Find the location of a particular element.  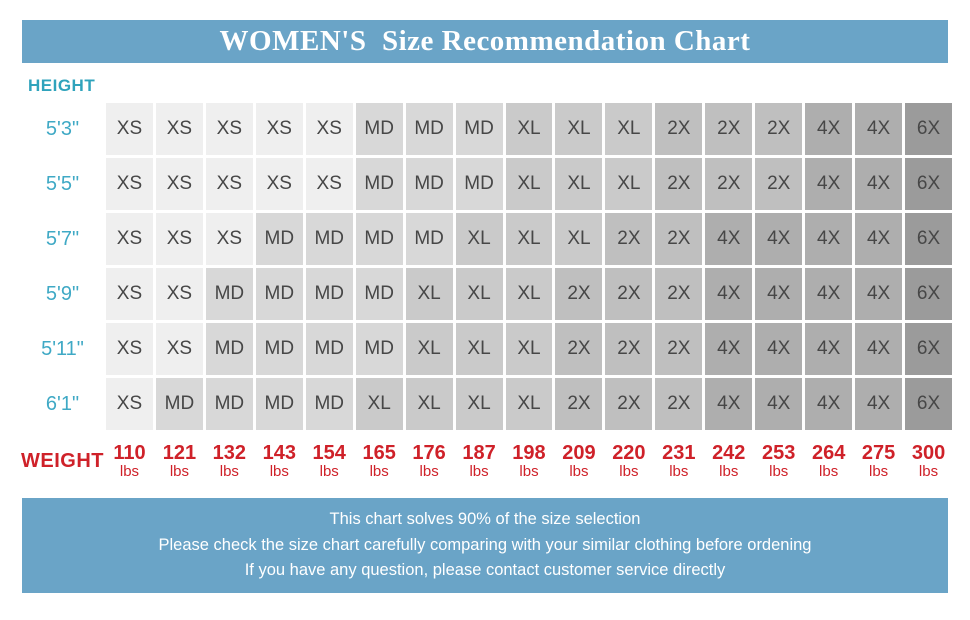

weight-cell: 253 lbs is located at coordinates (778, 461).